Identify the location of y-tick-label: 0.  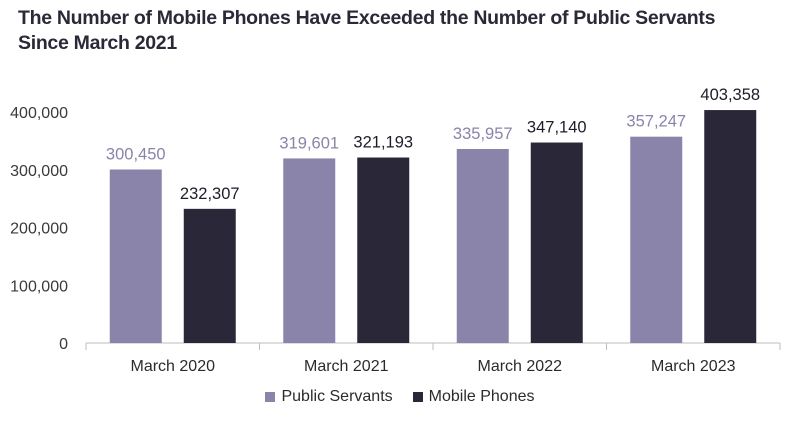
(63, 344).